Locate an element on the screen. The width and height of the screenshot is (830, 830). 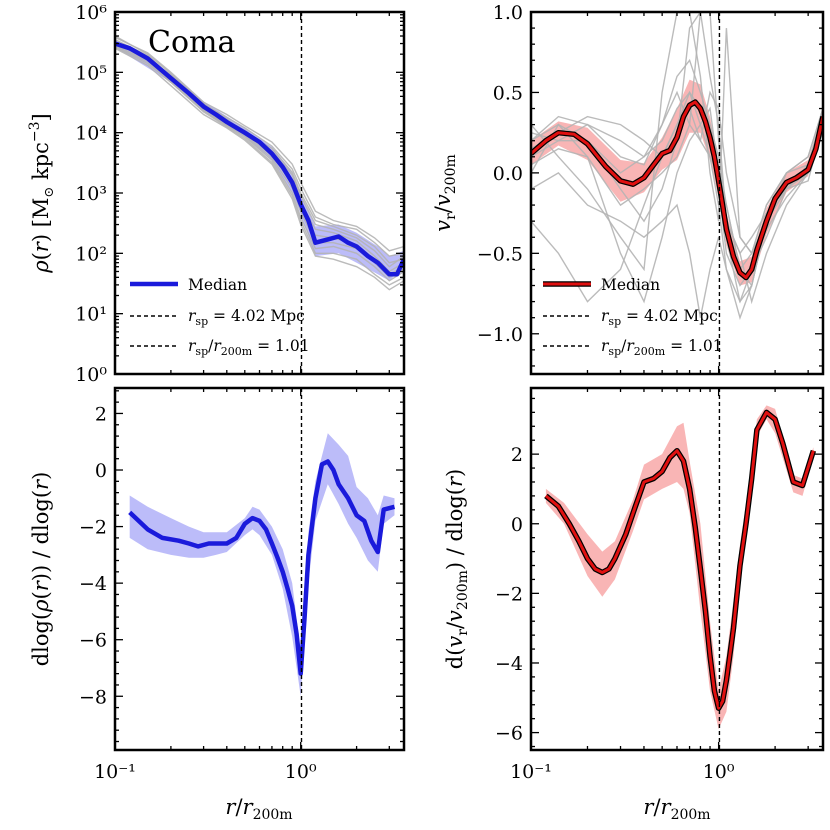
y-tick-label: 10⁶ is located at coordinates (91, 13).